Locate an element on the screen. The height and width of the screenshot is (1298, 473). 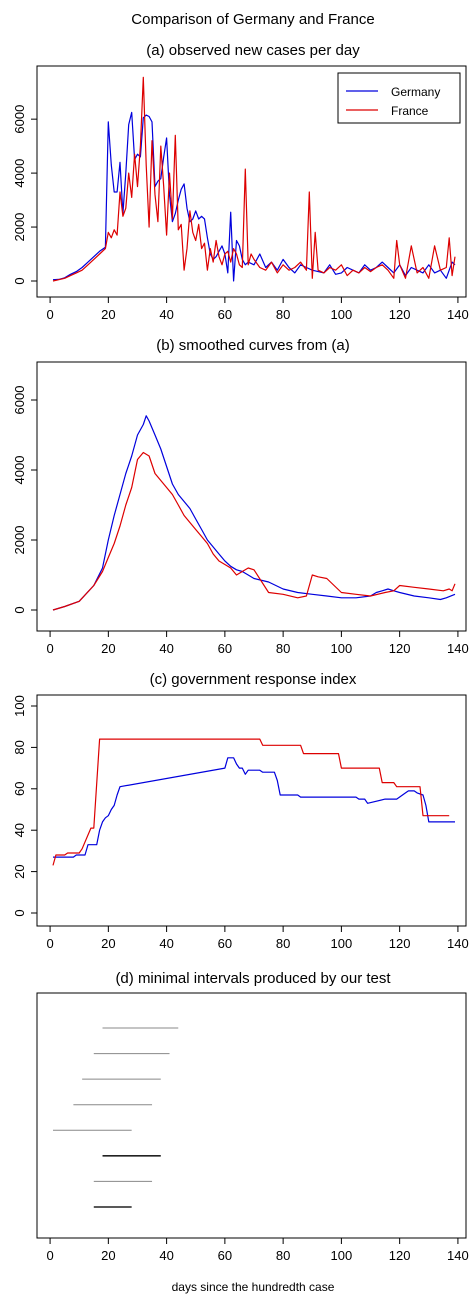
panel-b-x-tick-label: 60 is located at coordinates (225, 648).